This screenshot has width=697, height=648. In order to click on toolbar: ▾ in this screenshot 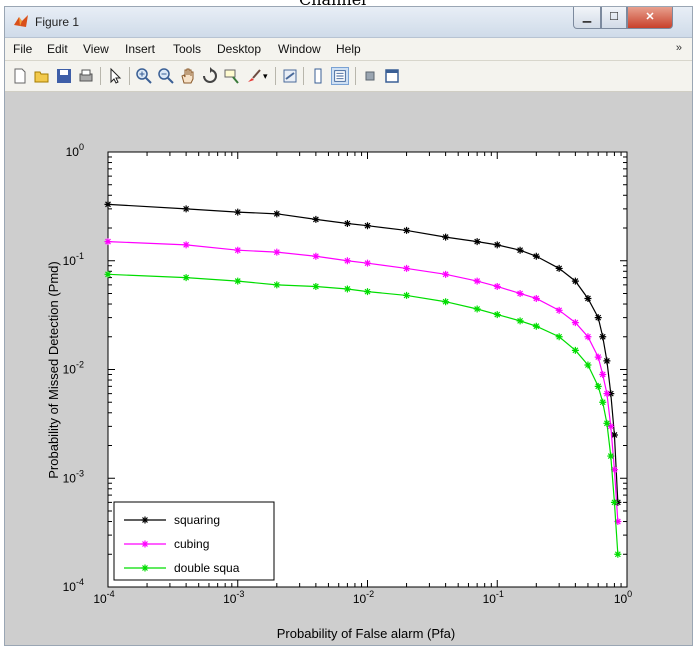, I will do `click(348, 76)`.